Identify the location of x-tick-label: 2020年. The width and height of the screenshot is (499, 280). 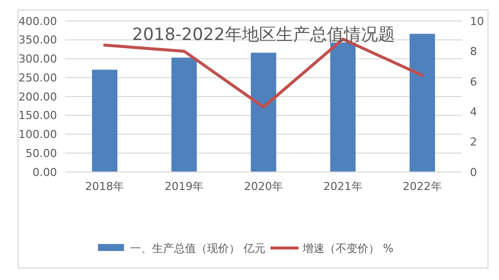
(263, 186).